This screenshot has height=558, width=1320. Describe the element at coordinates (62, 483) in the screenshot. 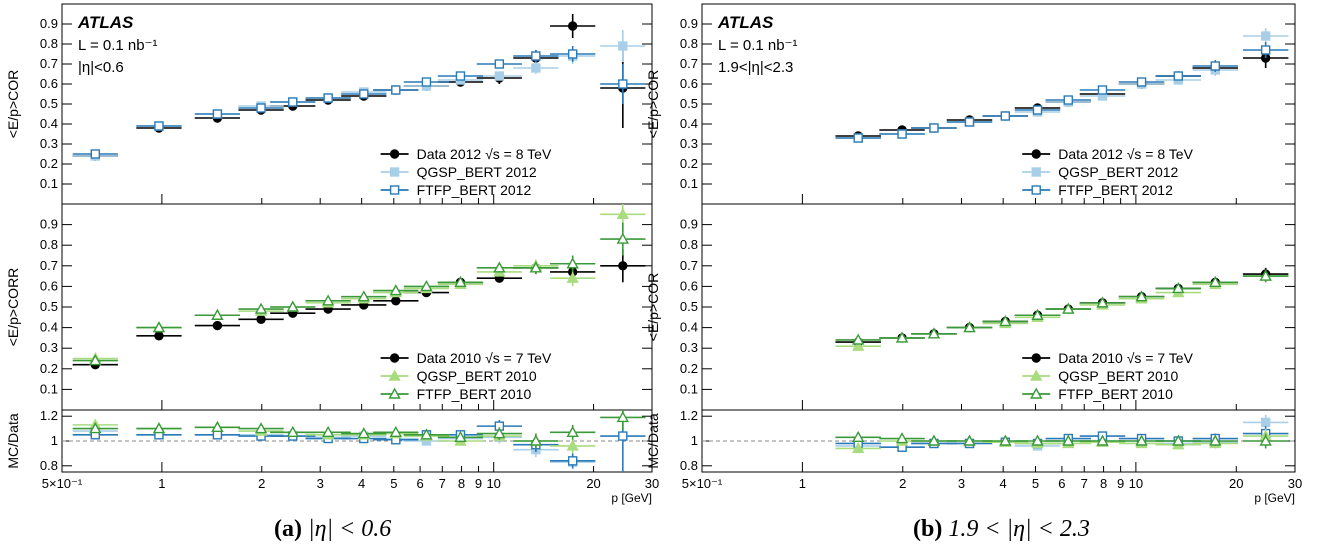

I see `fig-a-xtick-label: 5×10⁻¹` at that location.